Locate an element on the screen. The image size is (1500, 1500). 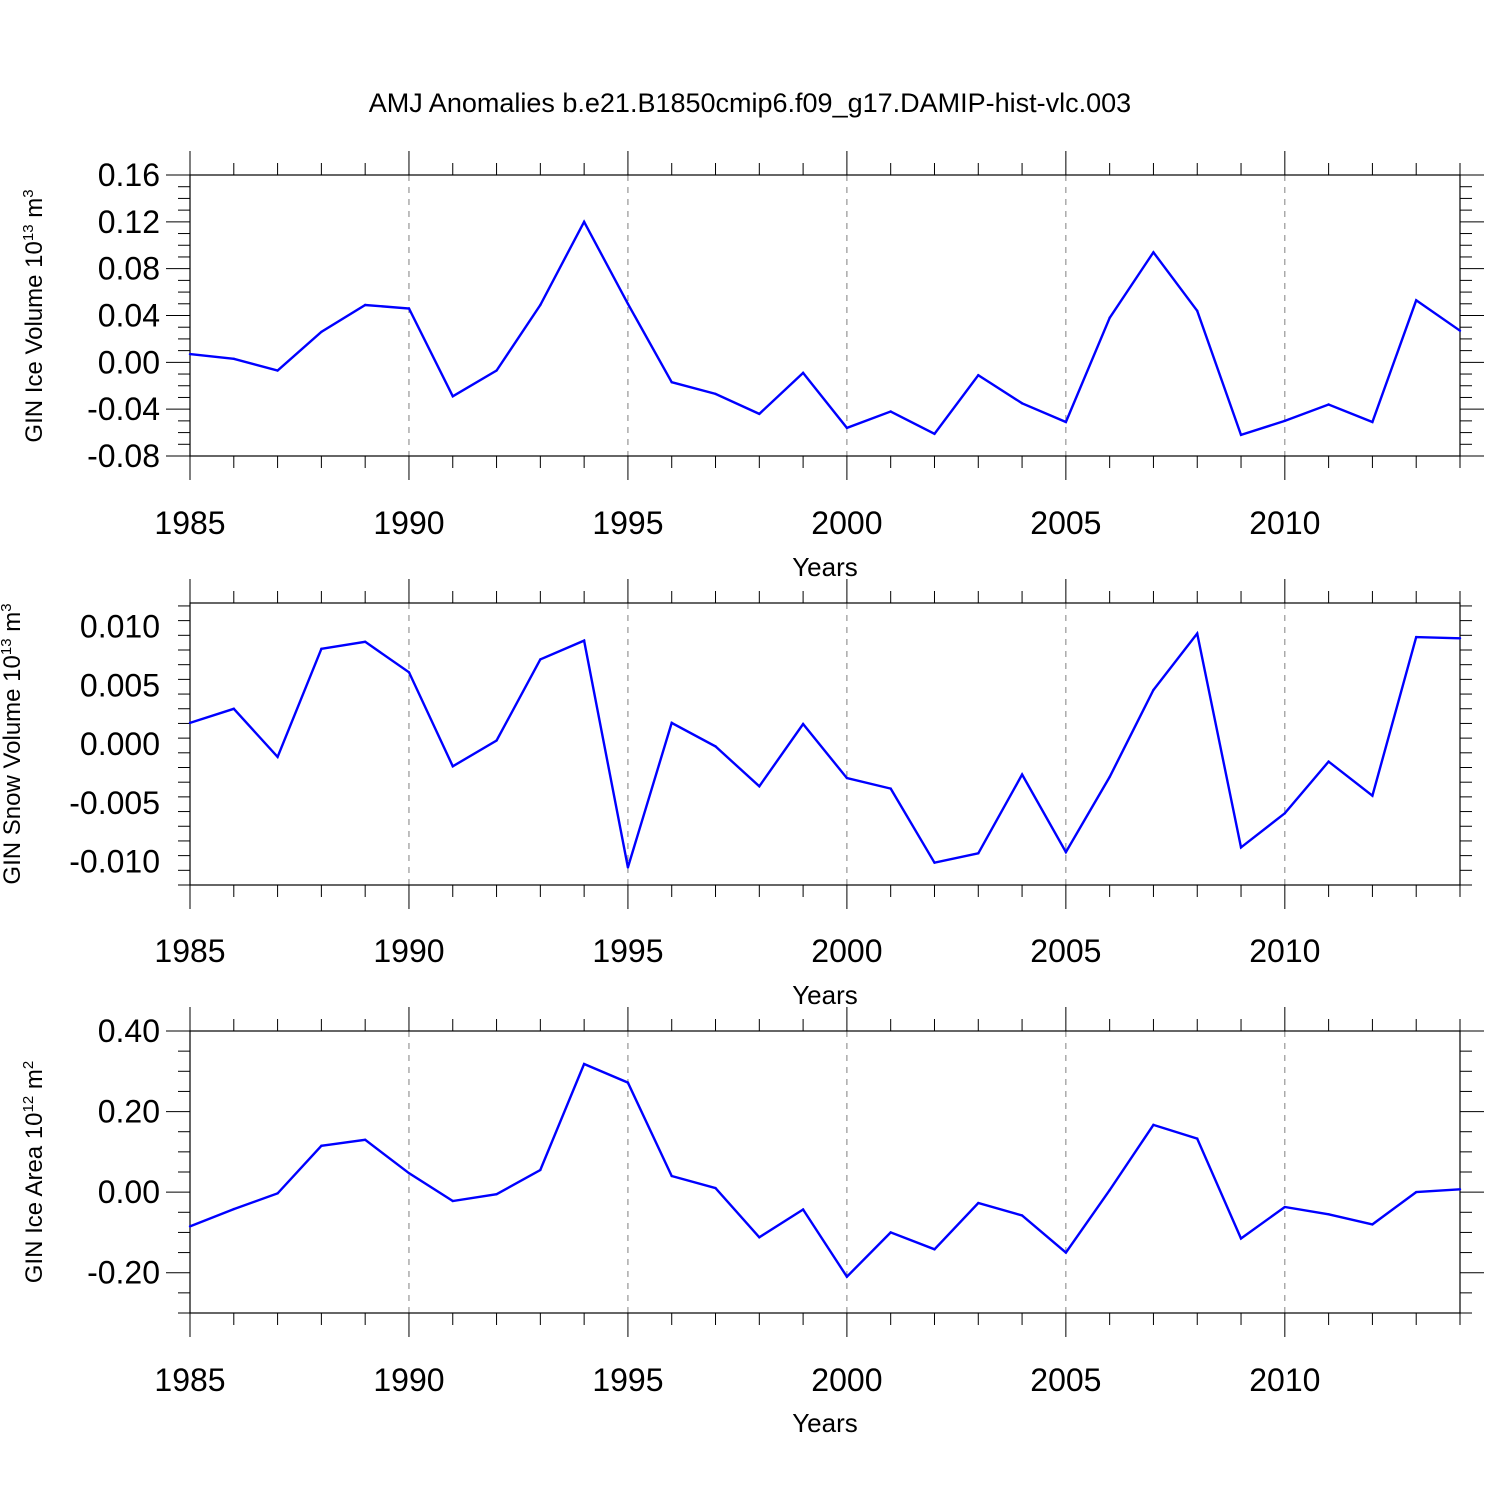
y-axis-label-part: GIN Snow Volume 10 is located at coordinates (13, 769).